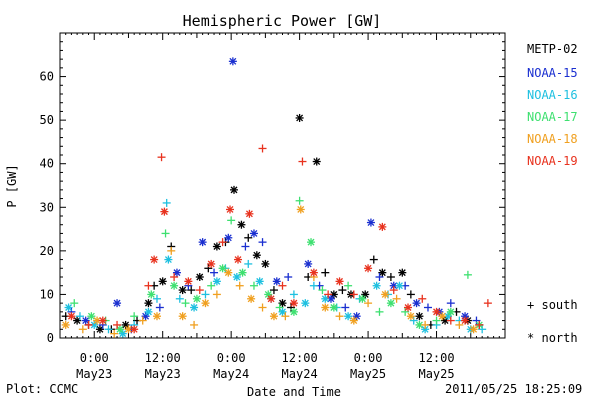  Describe the element at coordinates (552, 73) in the screenshot. I see `legend-entry-noaa-15: NOAA-15` at that location.